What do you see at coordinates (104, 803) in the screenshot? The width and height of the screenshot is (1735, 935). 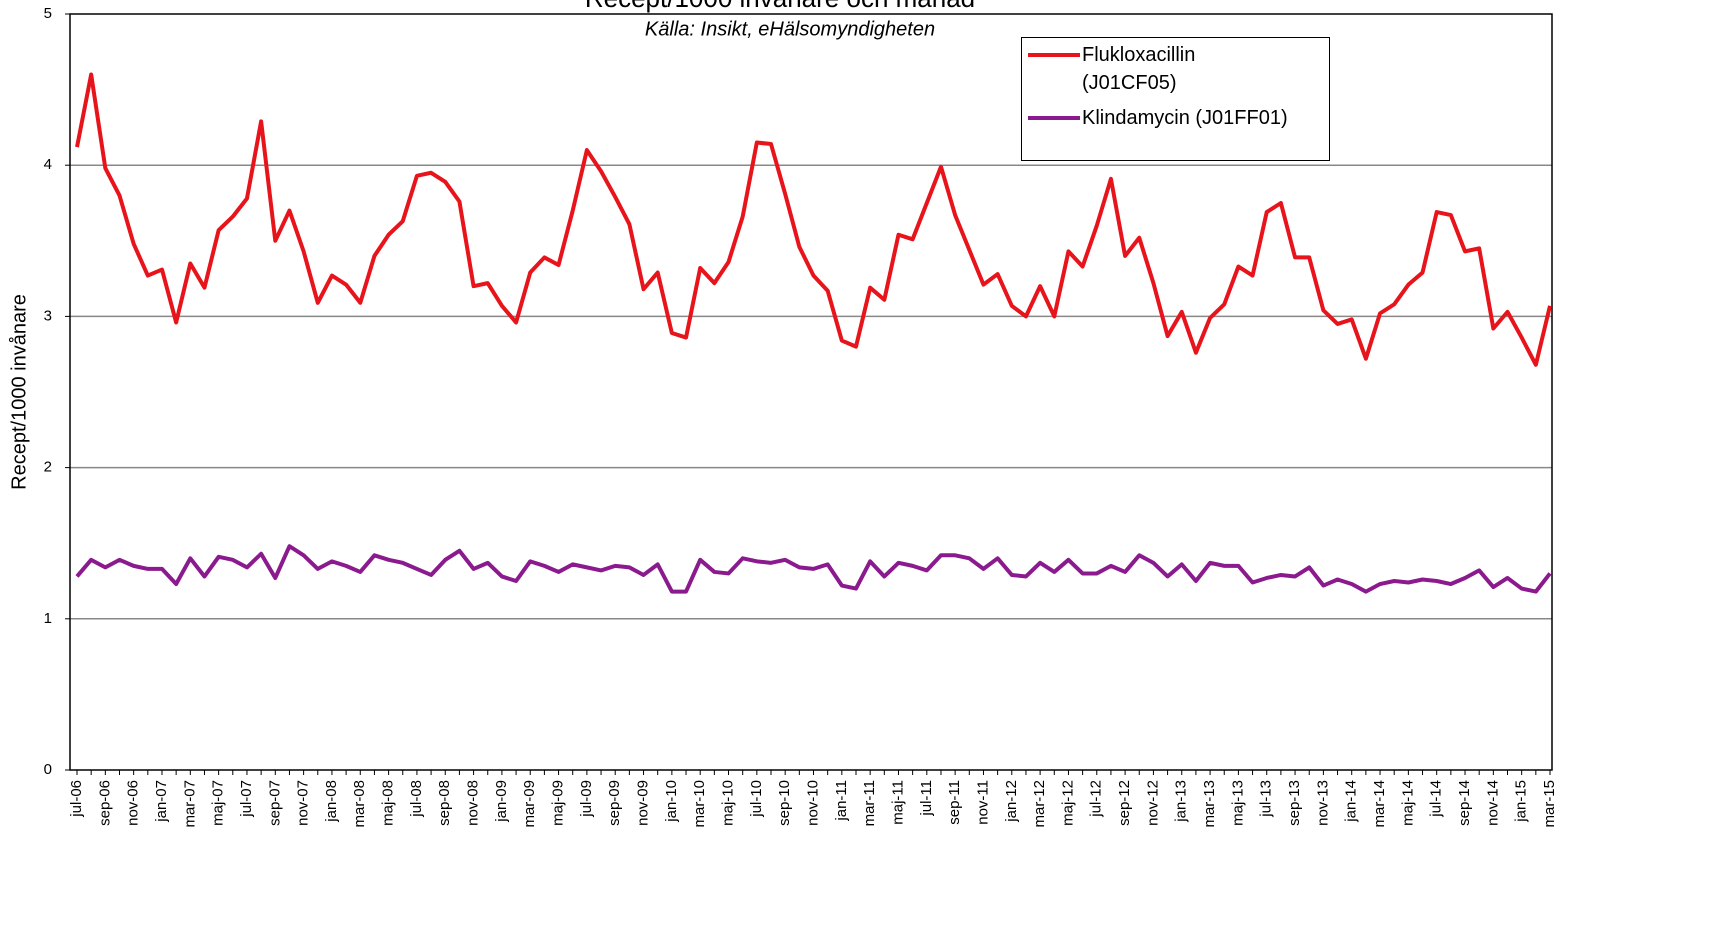 I see `x-tick-label: sep-06` at bounding box center [104, 803].